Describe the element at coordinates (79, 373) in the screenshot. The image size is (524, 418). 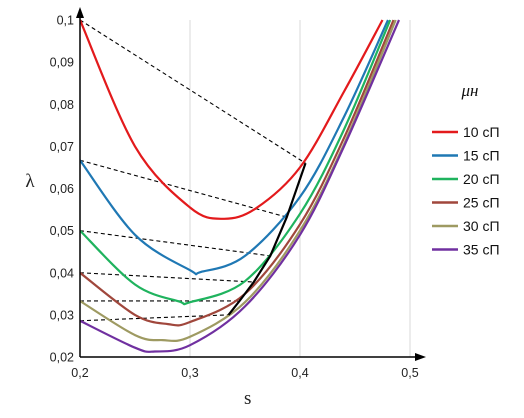
I see `x-tick-label: 0,2` at that location.